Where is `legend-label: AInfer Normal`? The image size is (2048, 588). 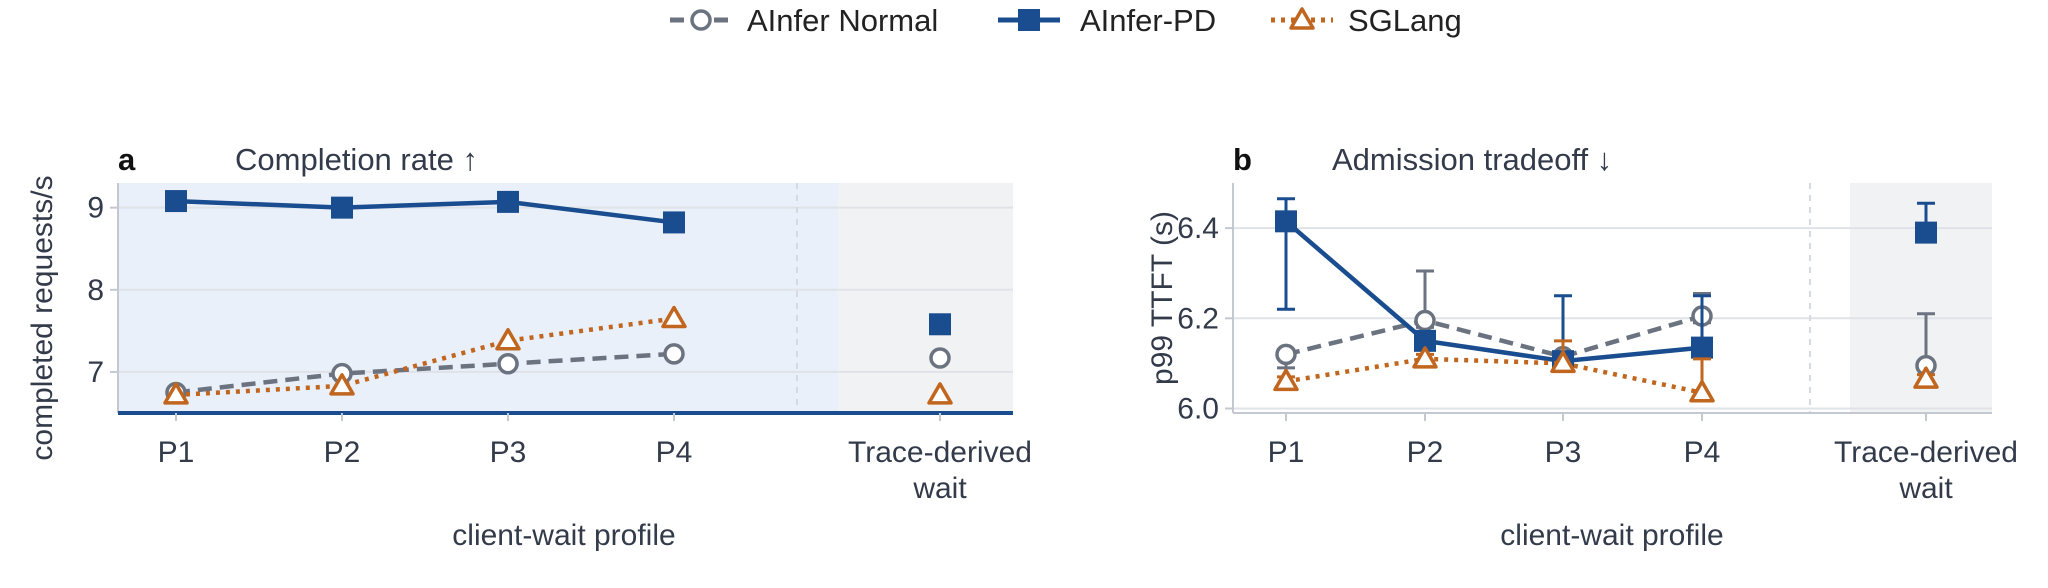 legend-label: AInfer Normal is located at coordinates (842, 20).